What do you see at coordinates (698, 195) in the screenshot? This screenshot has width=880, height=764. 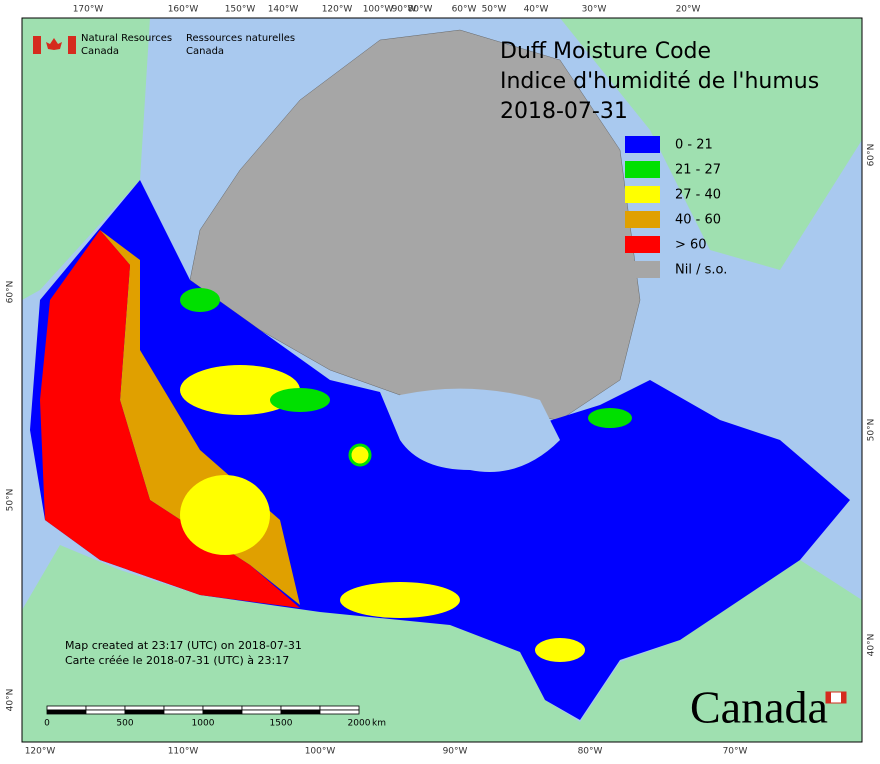 I see `legend-label: 27 - 40` at bounding box center [698, 195].